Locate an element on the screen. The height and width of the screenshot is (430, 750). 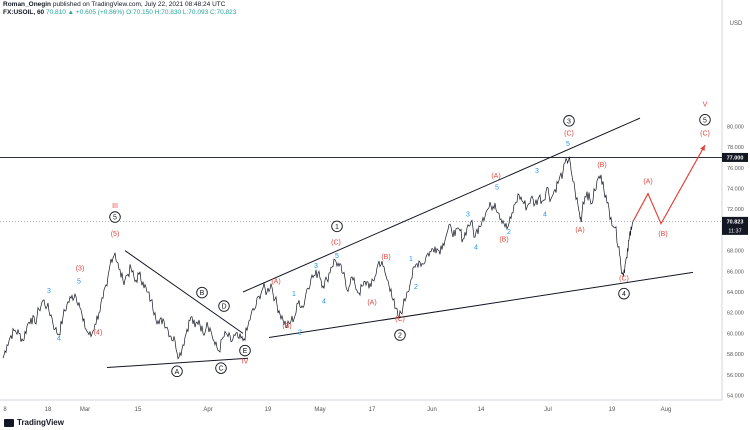
y-tick-label: 68.000 is located at coordinates (735, 252).